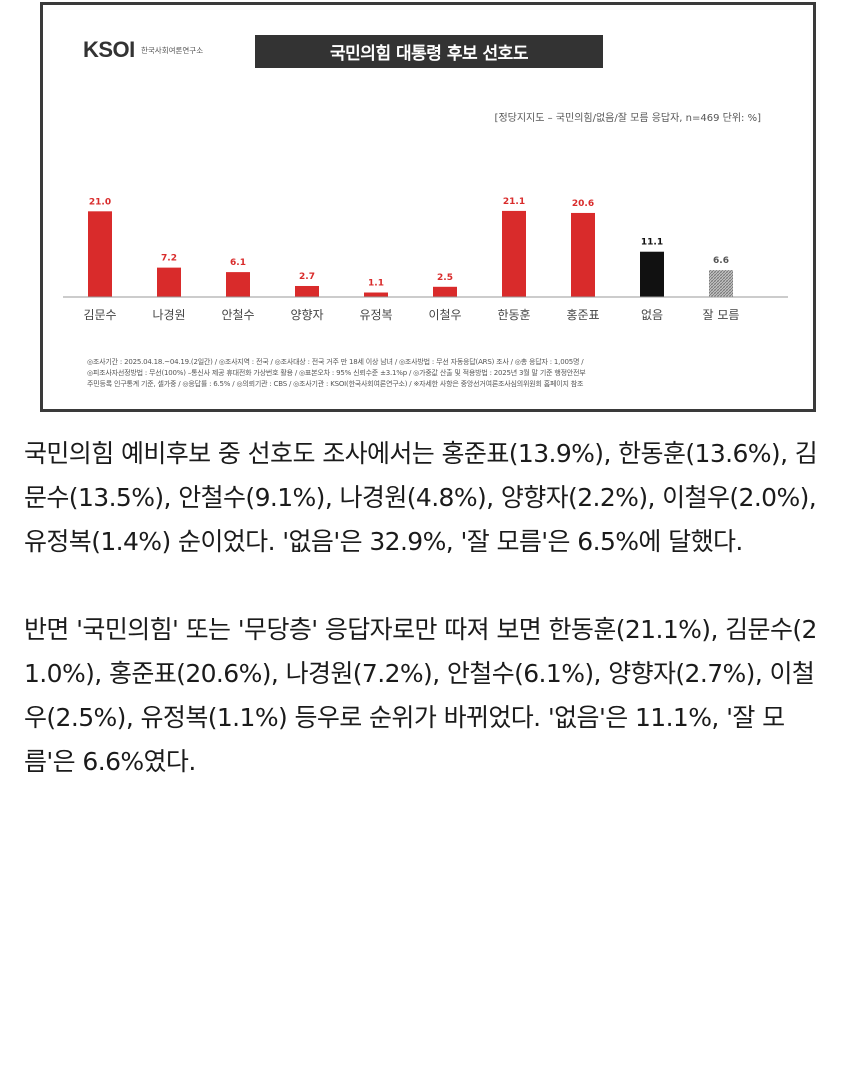  What do you see at coordinates (721, 261) in the screenshot?
I see `data-label: 6.6` at bounding box center [721, 261].